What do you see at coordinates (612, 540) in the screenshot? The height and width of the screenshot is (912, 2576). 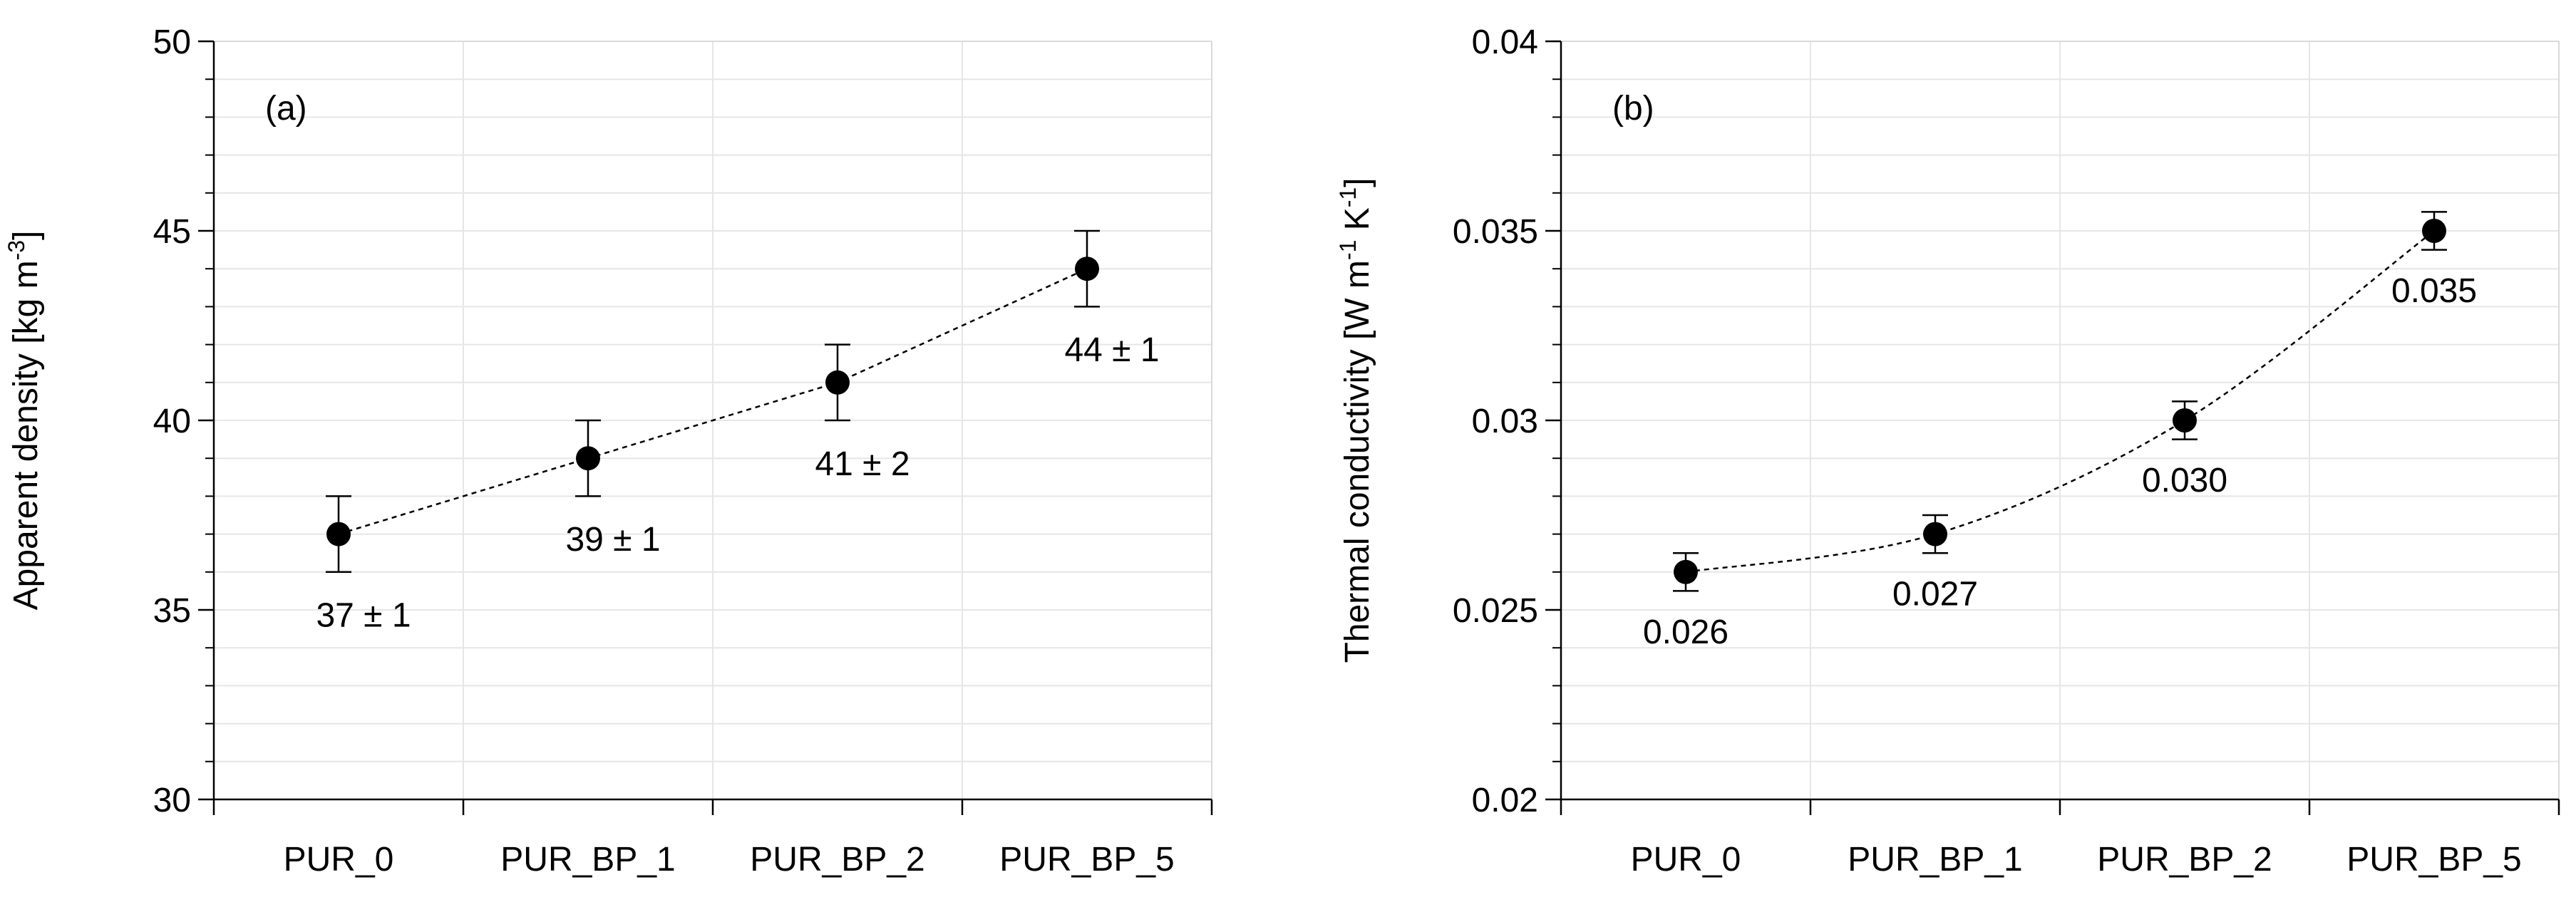 I see `data-label: 39 ± 1` at bounding box center [612, 540].